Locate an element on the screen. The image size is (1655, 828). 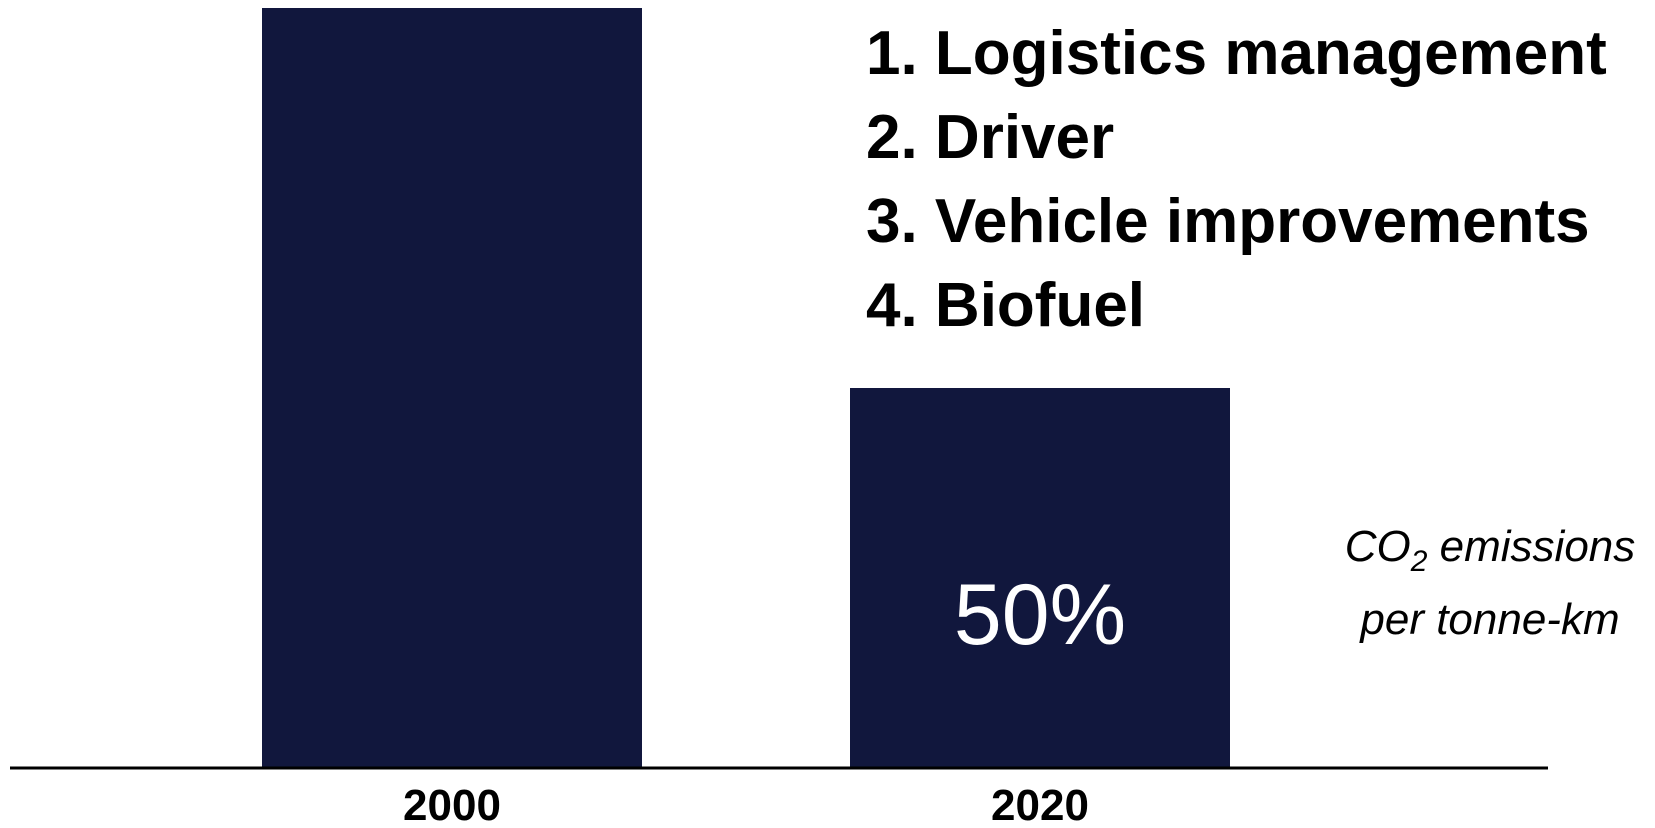
bar-2020 is located at coordinates (1040, 578).